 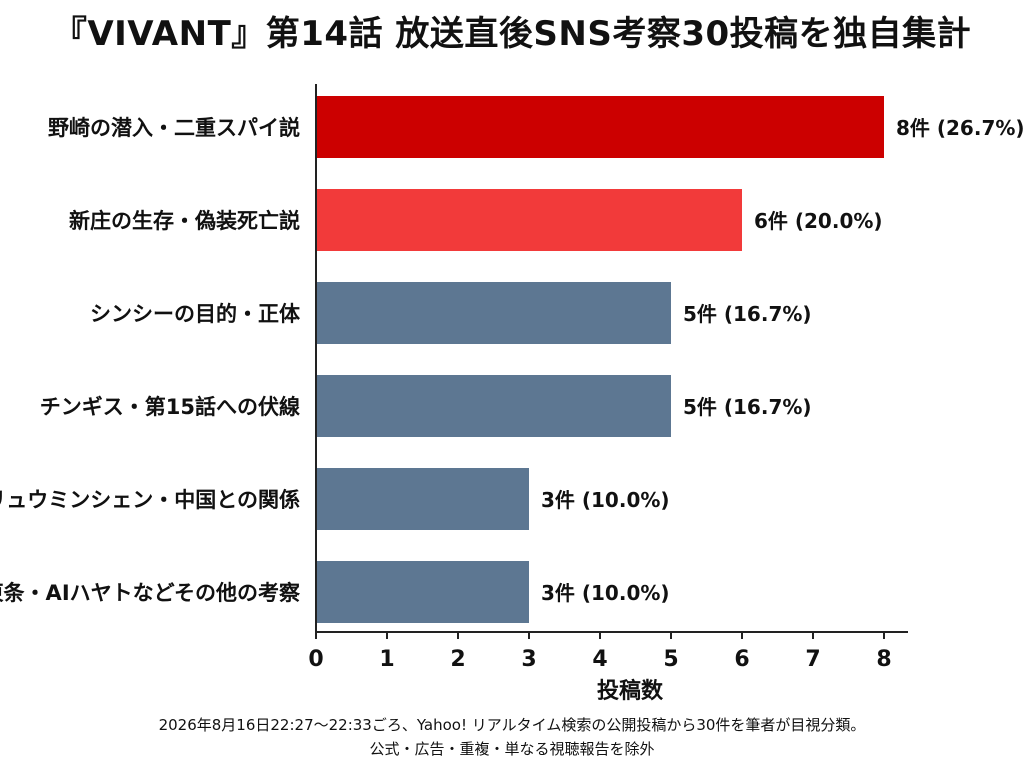 What do you see at coordinates (605, 500) in the screenshot?
I see `value-label-5: 3件 (10.0%)` at bounding box center [605, 500].